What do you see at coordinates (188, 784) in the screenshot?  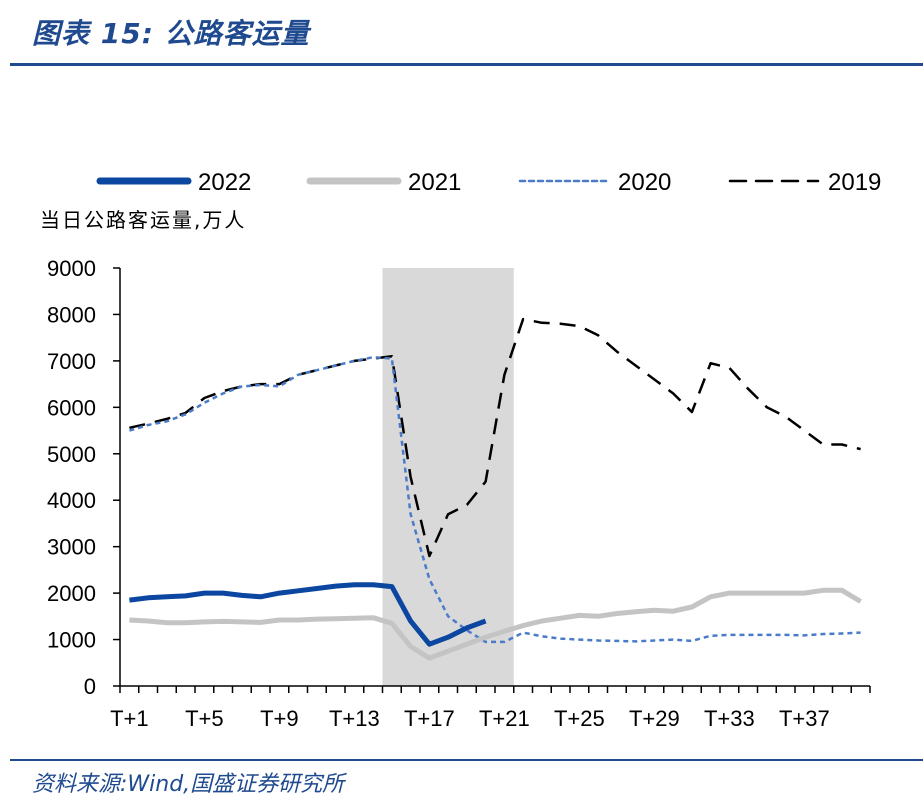 I see `source-note: 资料来源:Wind,国盛证券研究所` at bounding box center [188, 784].